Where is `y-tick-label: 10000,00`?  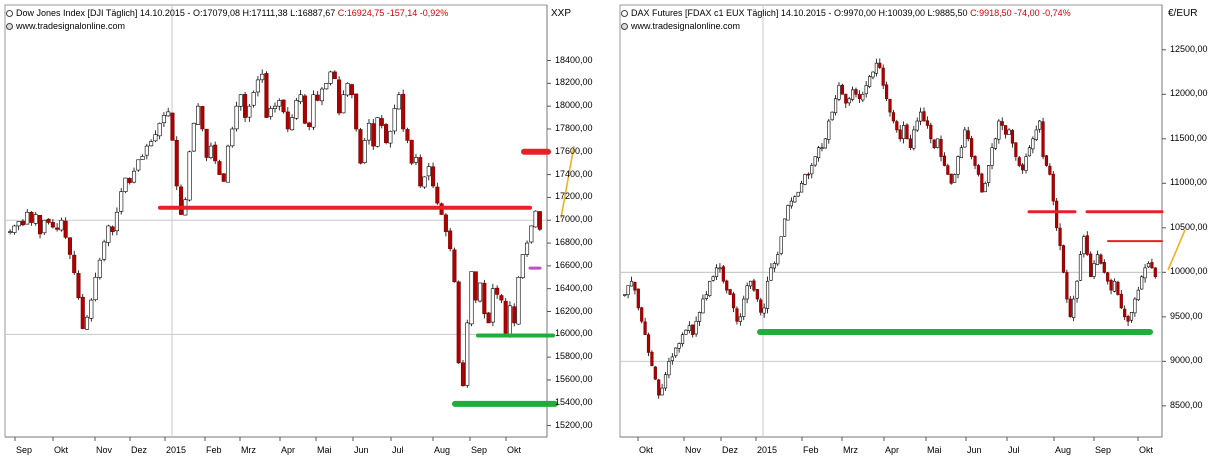 y-tick-label: 10000,00 is located at coordinates (1189, 271).